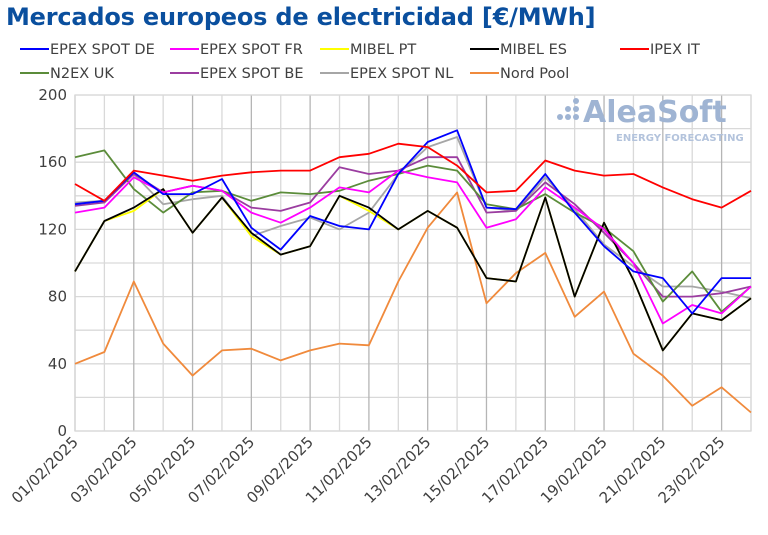  I want to click on legend-label: EPEX SPOT BE, so click(252, 74).